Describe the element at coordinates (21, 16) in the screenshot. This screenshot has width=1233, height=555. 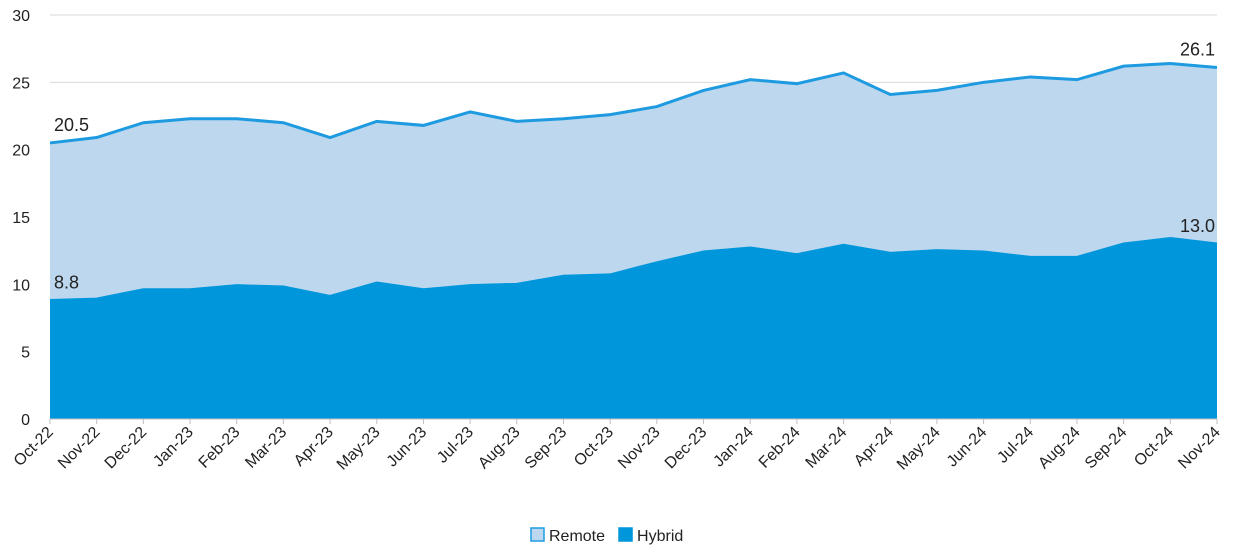
I see `y-tick-label: 30` at that location.